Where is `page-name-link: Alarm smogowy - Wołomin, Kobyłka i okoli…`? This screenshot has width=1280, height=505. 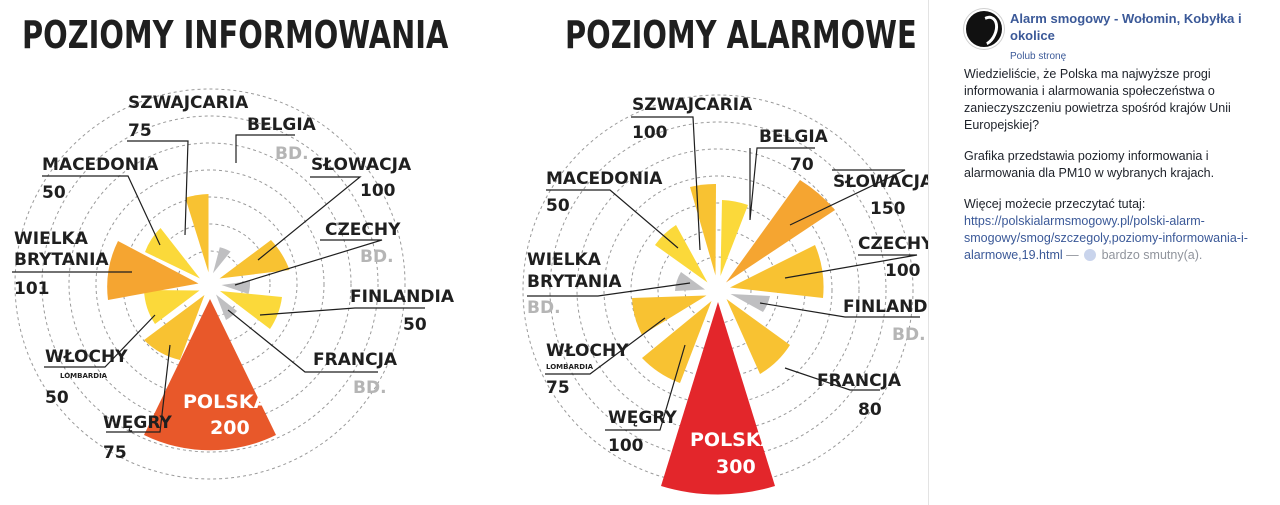
page-name-link: Alarm smogowy - Wołomin, Kobyłka i okoli… is located at coordinates (1126, 27).